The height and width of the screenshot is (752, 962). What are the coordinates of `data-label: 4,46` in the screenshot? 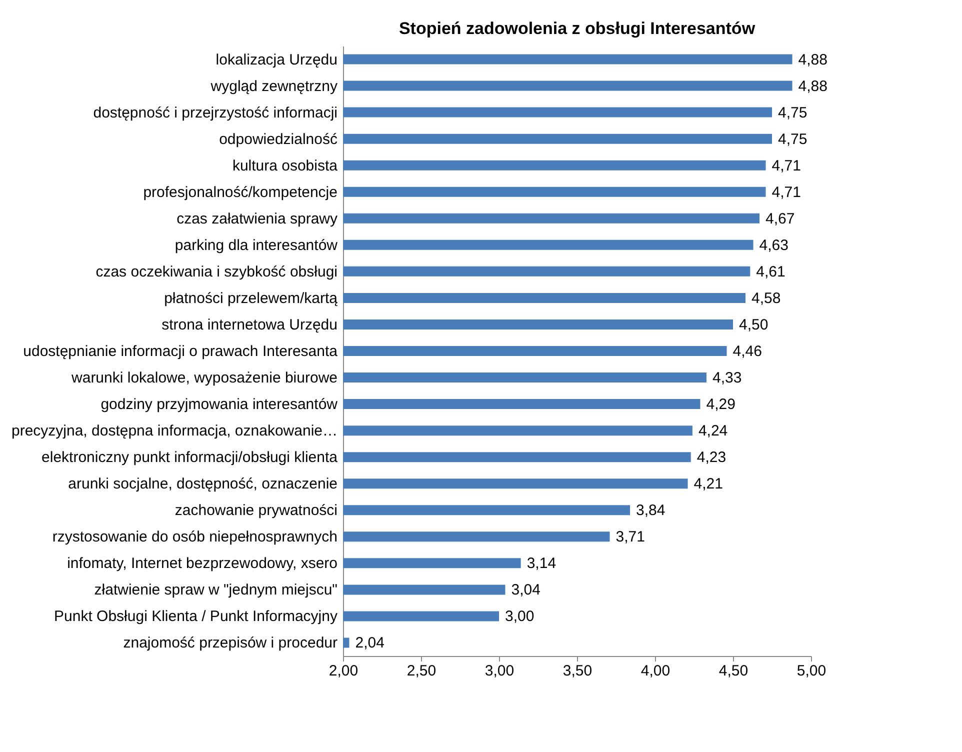 It's located at (747, 351).